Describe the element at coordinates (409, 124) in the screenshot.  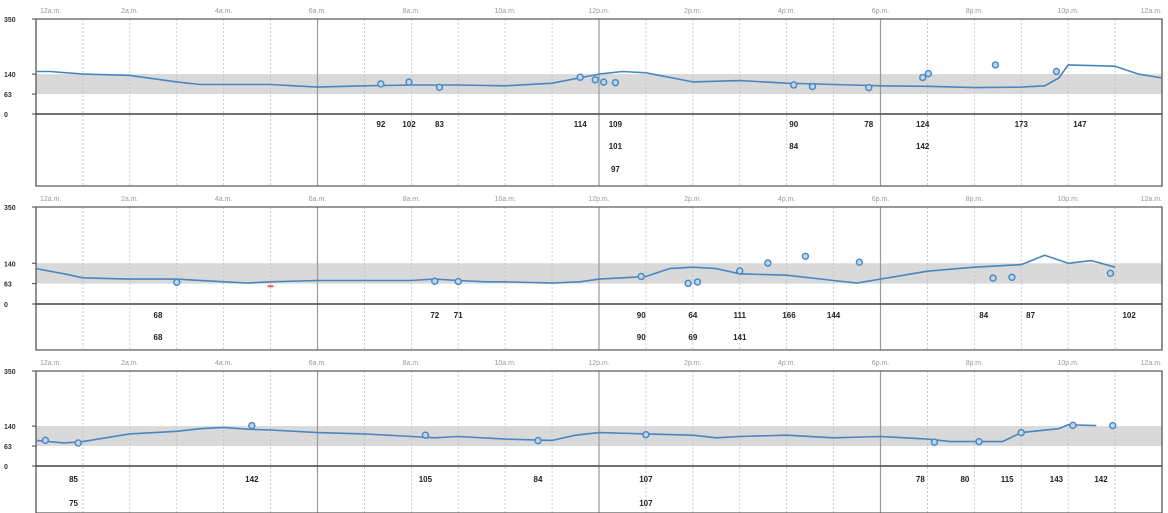
I see `reading-value-label: 102` at that location.